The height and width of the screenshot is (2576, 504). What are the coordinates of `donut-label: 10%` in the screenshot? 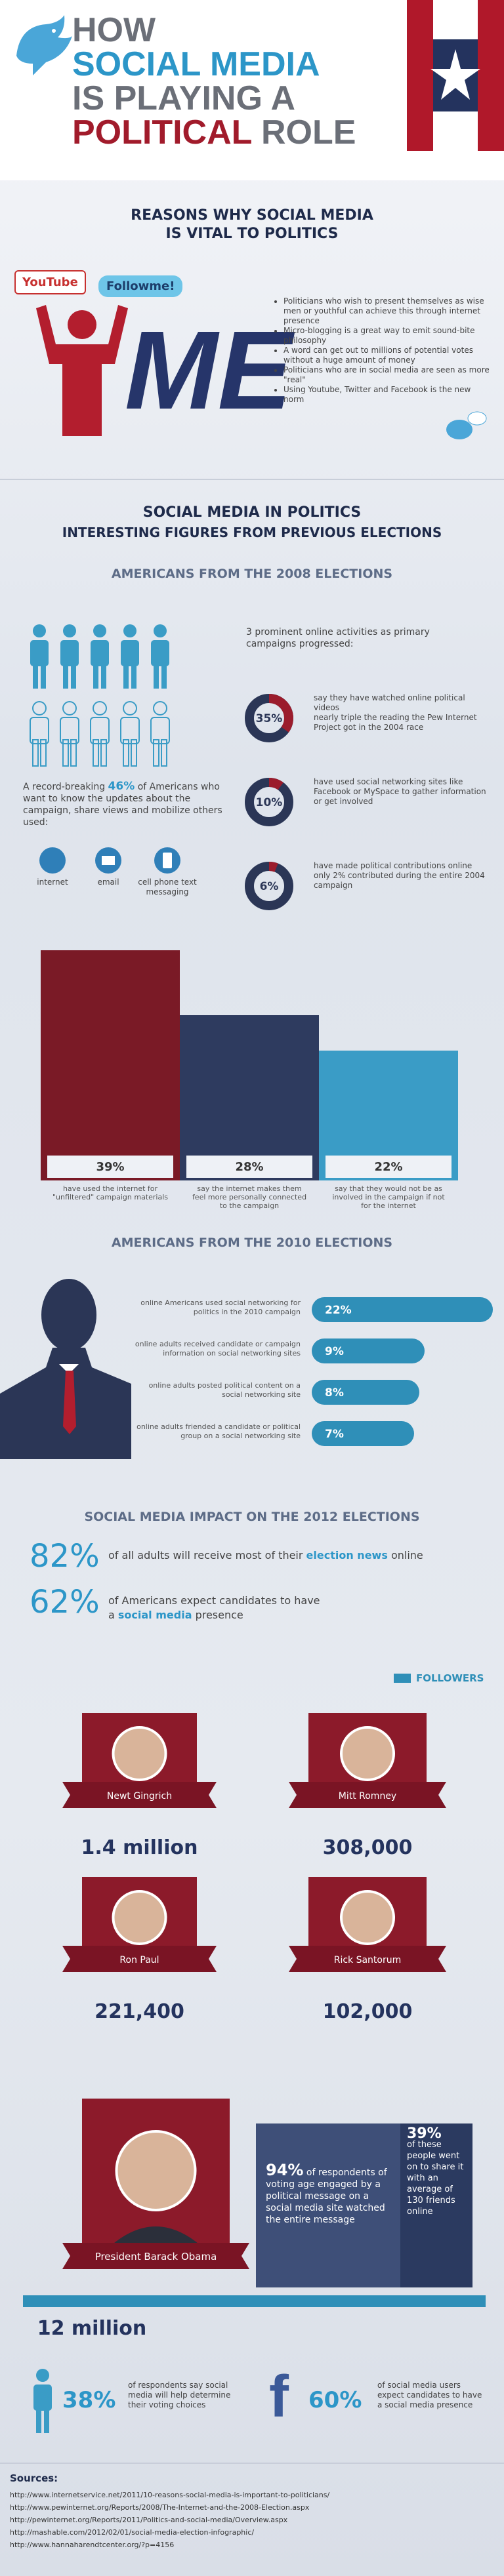 It's located at (269, 802).